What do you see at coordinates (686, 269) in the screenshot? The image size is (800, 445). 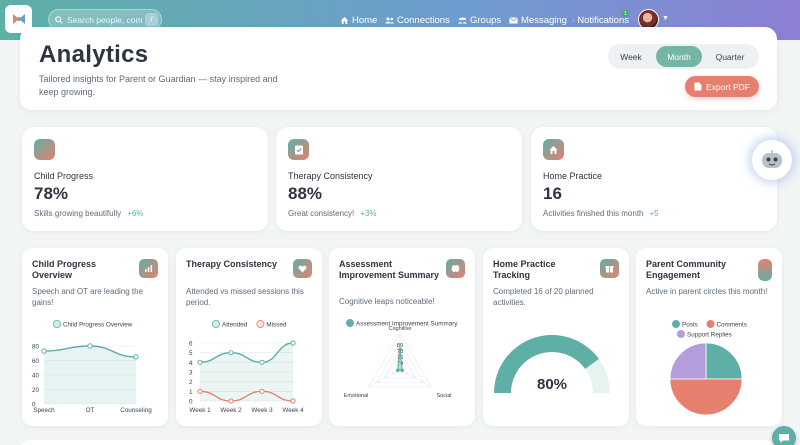 I see `card-title: Parent Community Engagement` at bounding box center [686, 269].